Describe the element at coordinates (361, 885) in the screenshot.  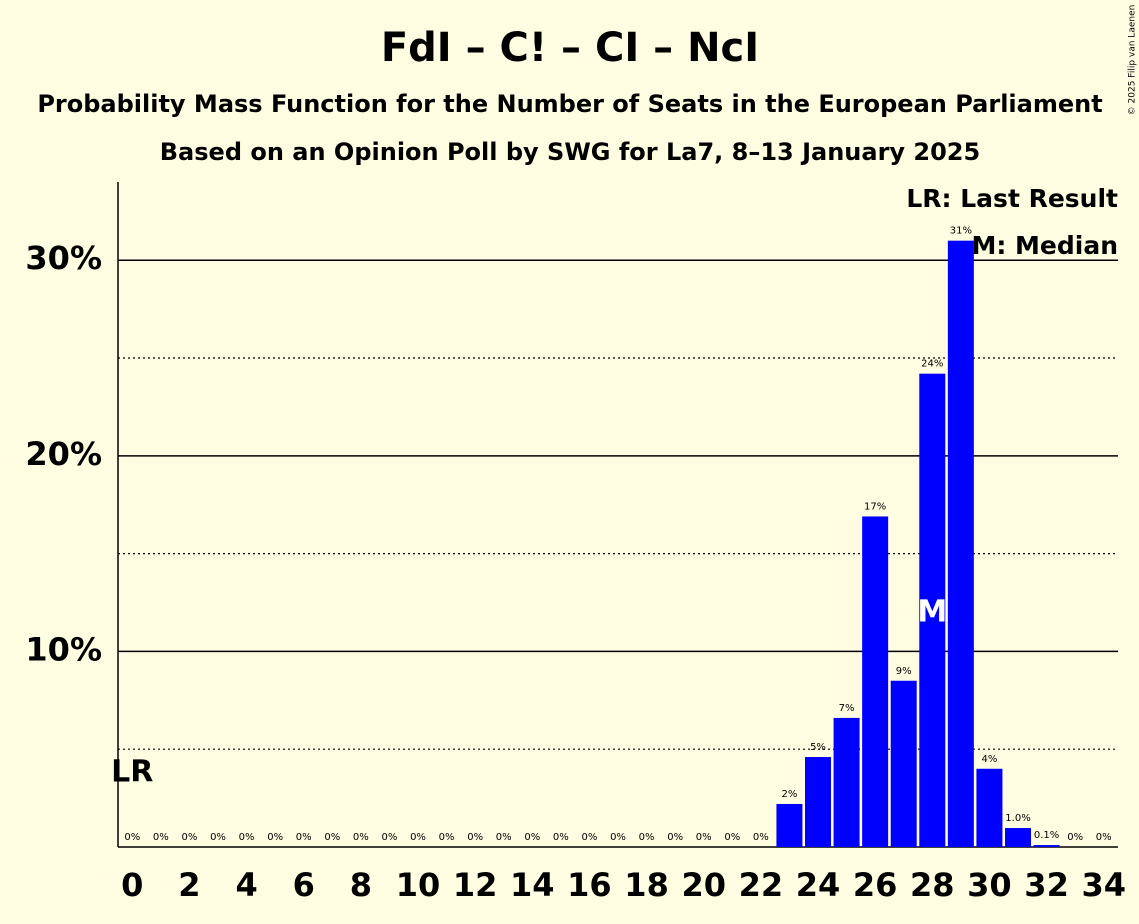
I see `x-tick-label: 8` at that location.